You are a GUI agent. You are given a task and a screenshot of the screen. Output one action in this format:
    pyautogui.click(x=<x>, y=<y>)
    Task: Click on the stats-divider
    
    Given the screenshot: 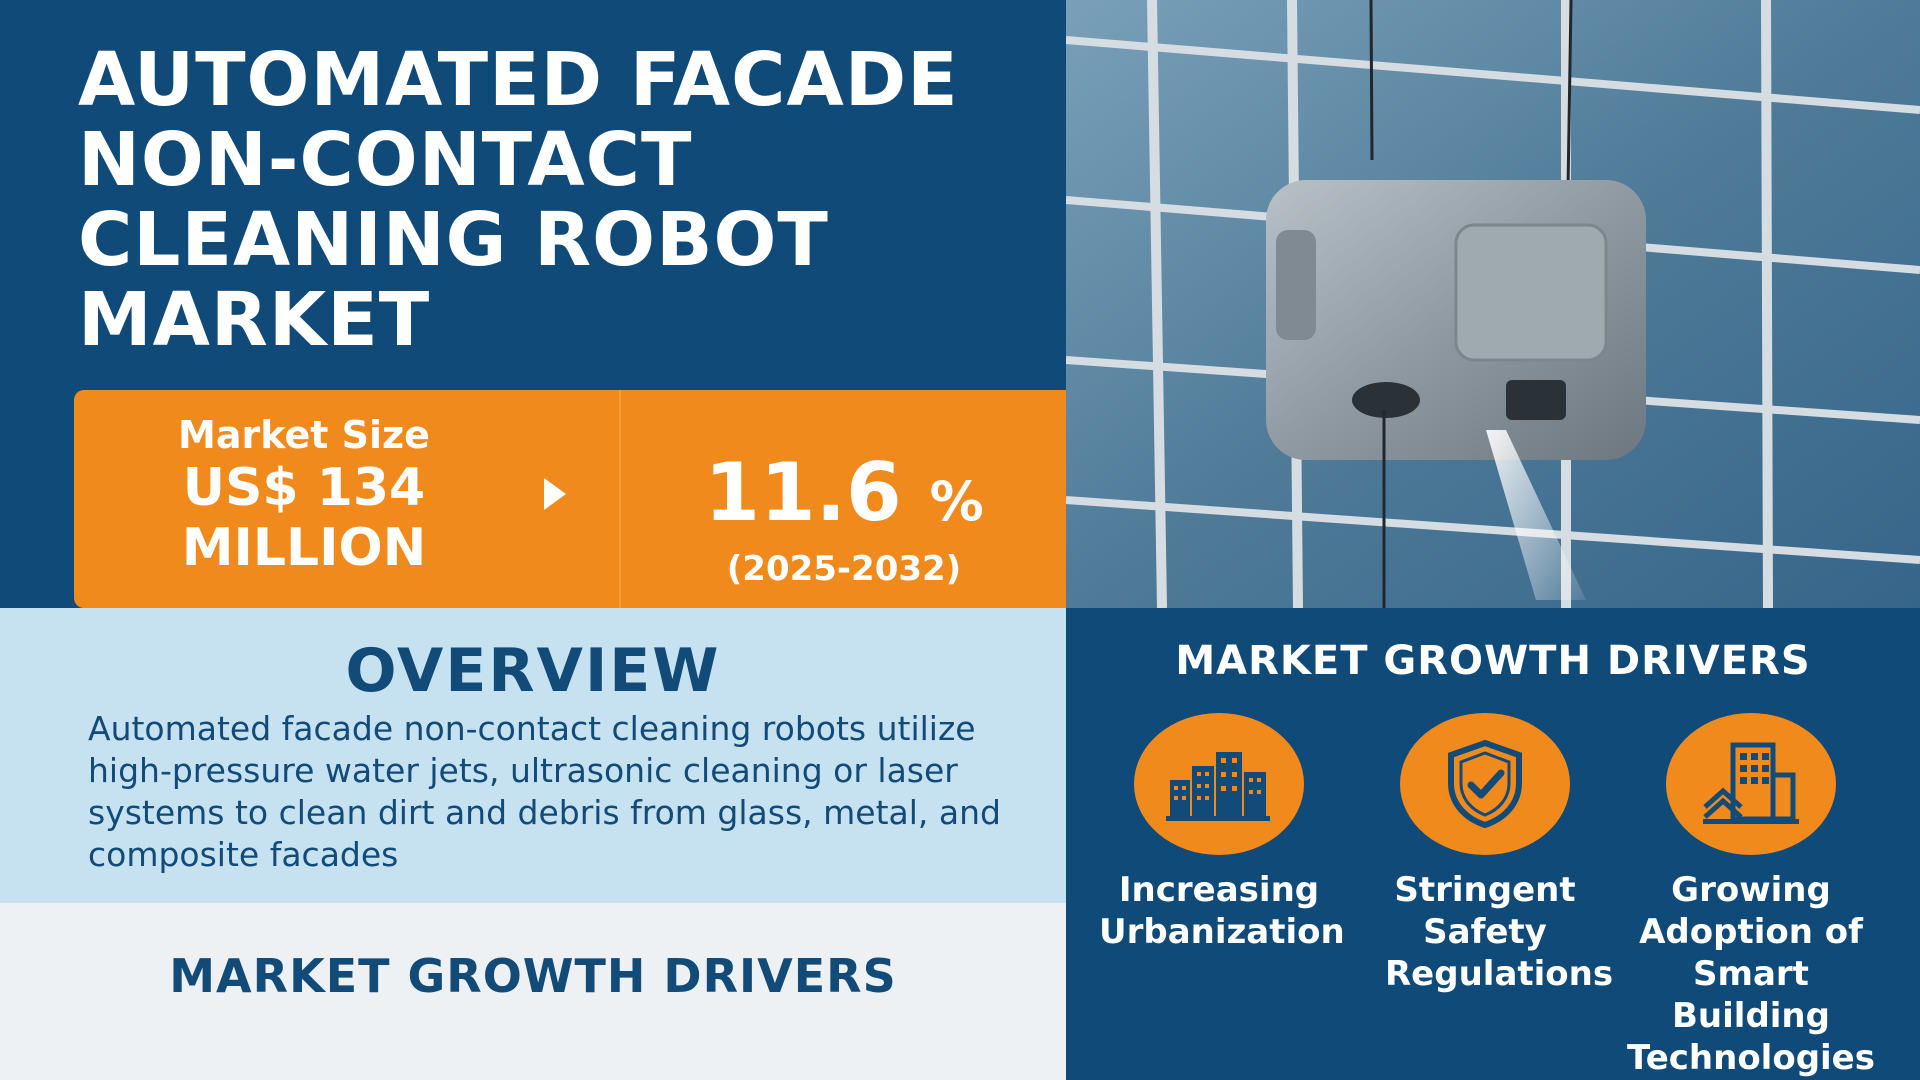 What is the action you would take?
    pyautogui.click(x=620, y=499)
    